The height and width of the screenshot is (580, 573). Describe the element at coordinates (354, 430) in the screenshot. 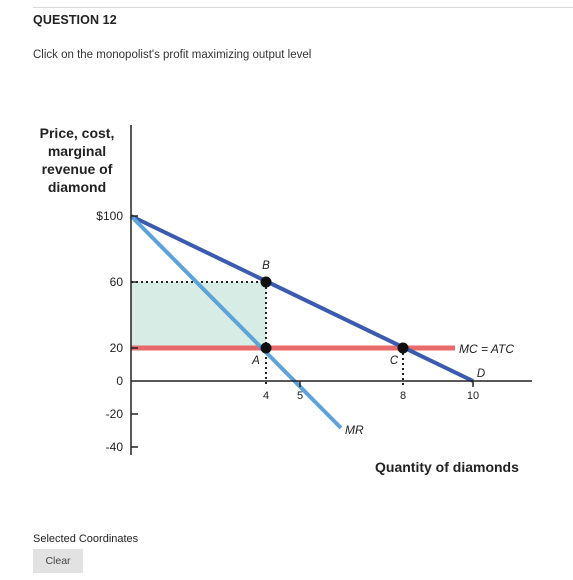

I see `mr-label: MR` at that location.